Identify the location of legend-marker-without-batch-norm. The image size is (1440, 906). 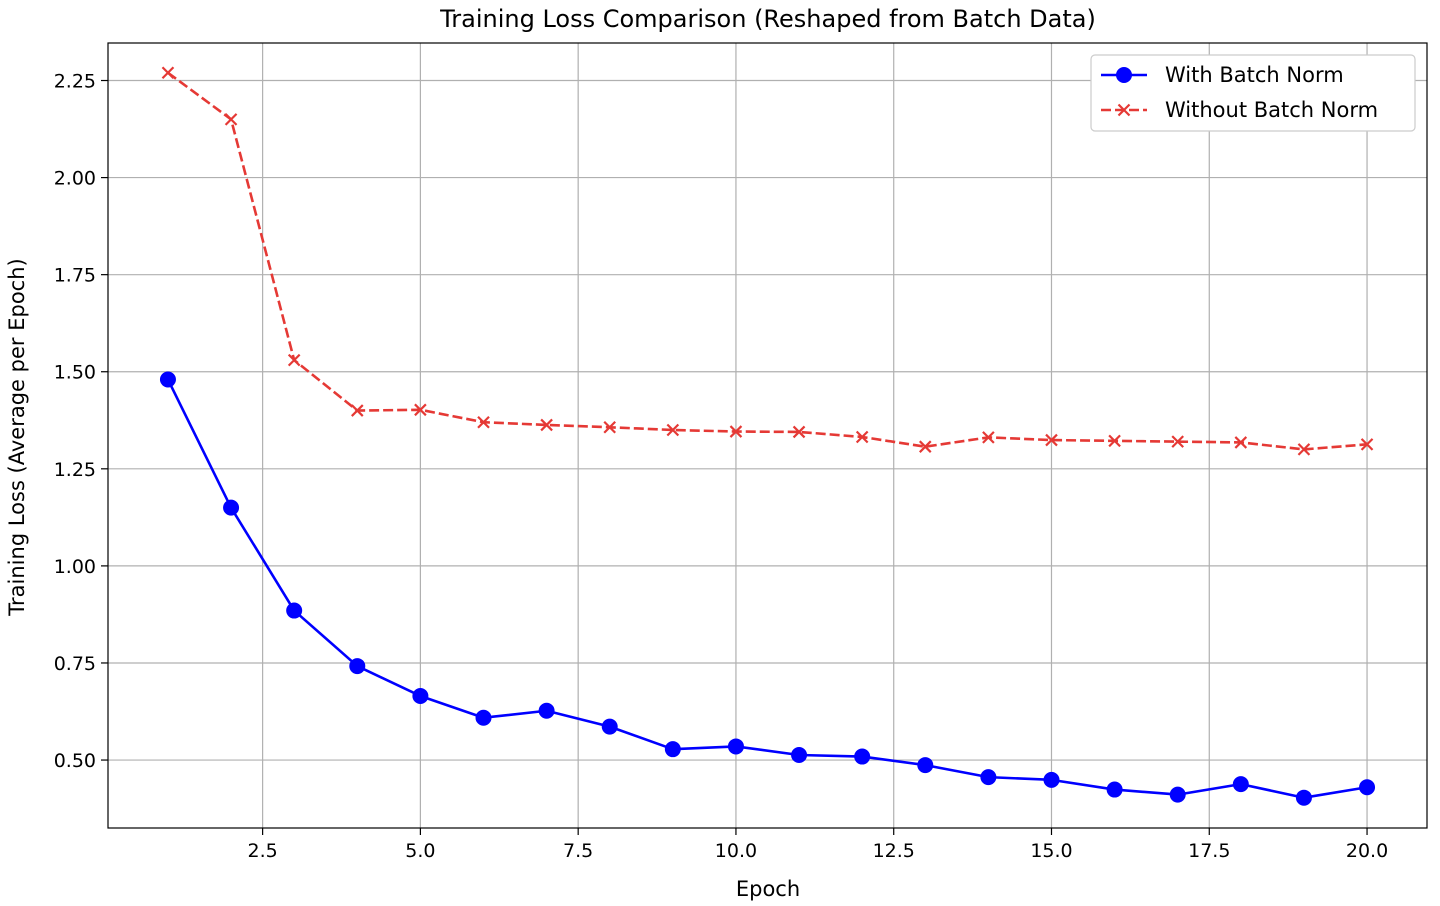
(1124, 110).